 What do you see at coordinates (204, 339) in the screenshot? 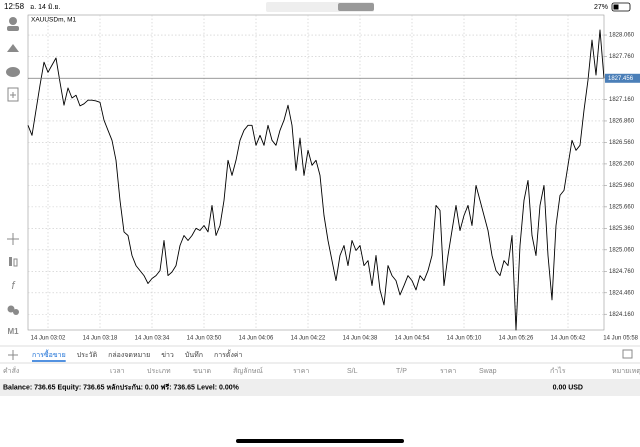
I see `x-tick-label: 14 Jun 03:50` at bounding box center [204, 339].